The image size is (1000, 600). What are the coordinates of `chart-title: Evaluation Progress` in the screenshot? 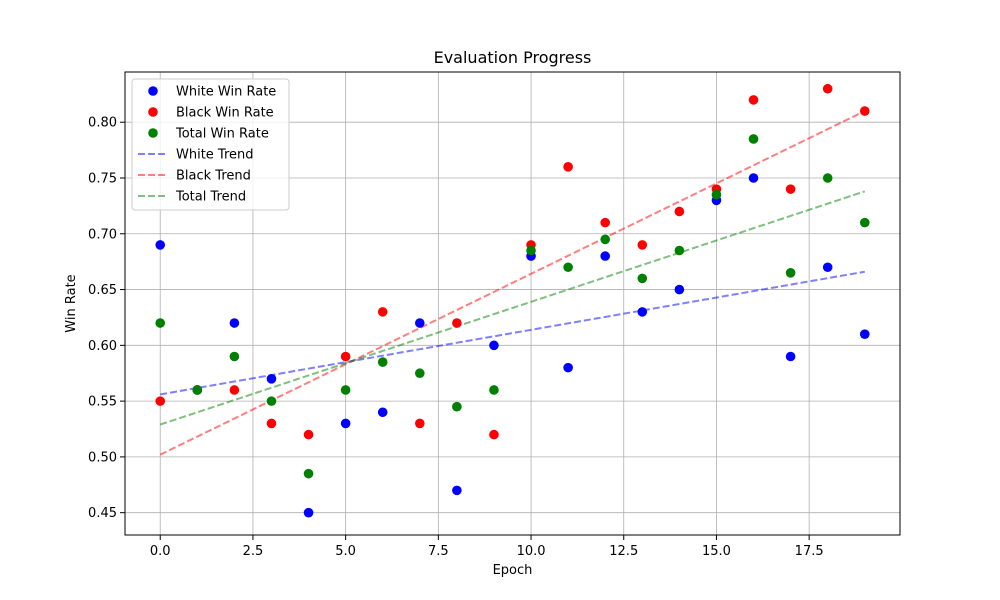 It's located at (513, 57).